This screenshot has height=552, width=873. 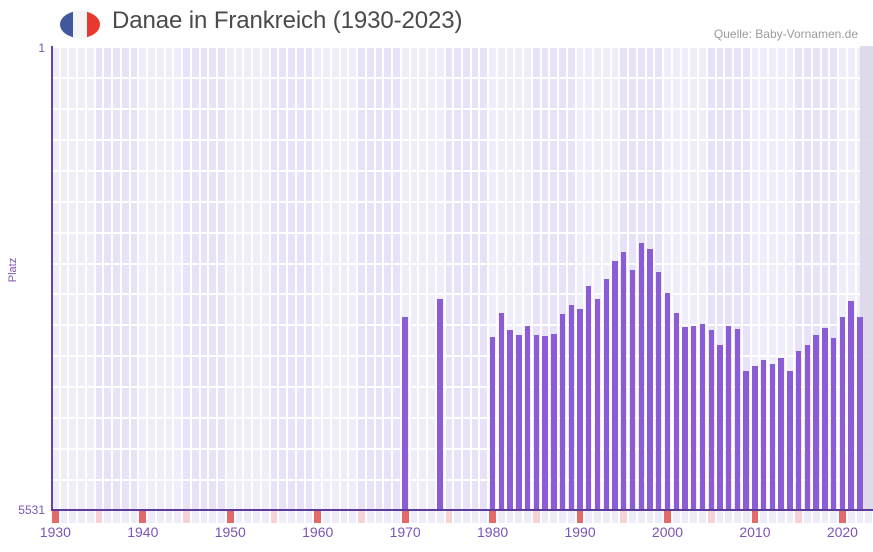 I want to click on y-axis-bottom-label: 5531, so click(x=31, y=510).